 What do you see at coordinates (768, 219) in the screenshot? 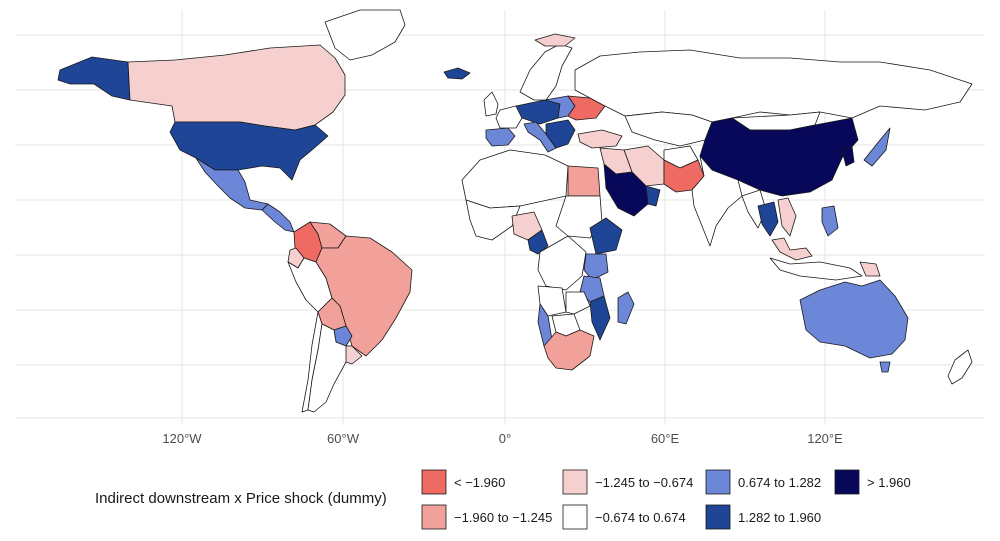
I see `region-thailand` at bounding box center [768, 219].